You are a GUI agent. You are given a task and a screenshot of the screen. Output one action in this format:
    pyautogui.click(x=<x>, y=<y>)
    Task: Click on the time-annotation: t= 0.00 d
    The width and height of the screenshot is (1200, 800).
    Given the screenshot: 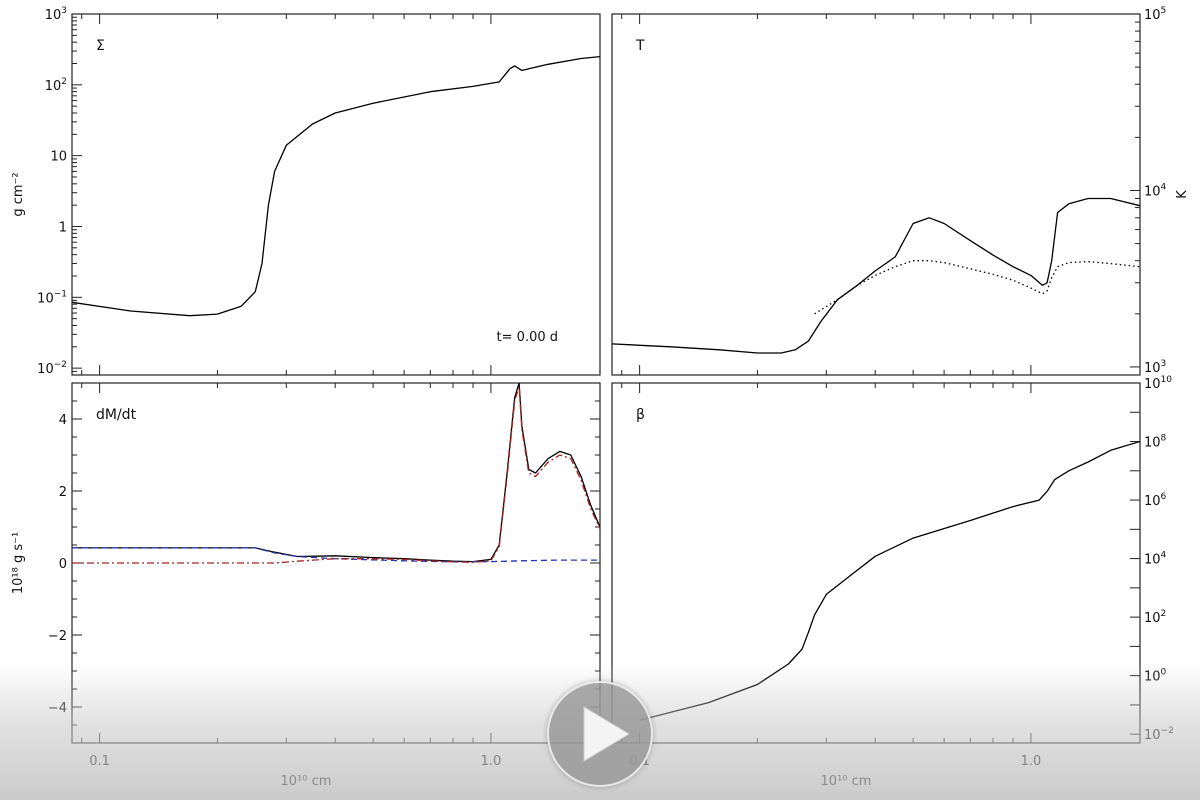 What is the action you would take?
    pyautogui.click(x=527, y=337)
    